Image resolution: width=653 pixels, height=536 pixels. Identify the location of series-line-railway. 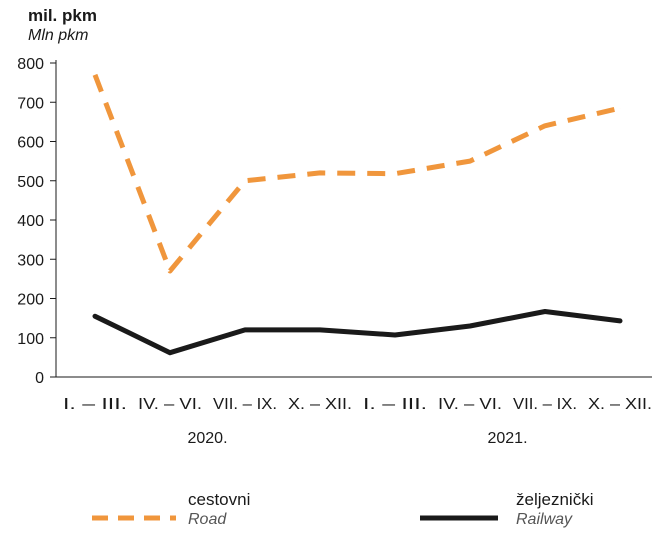
(357, 332).